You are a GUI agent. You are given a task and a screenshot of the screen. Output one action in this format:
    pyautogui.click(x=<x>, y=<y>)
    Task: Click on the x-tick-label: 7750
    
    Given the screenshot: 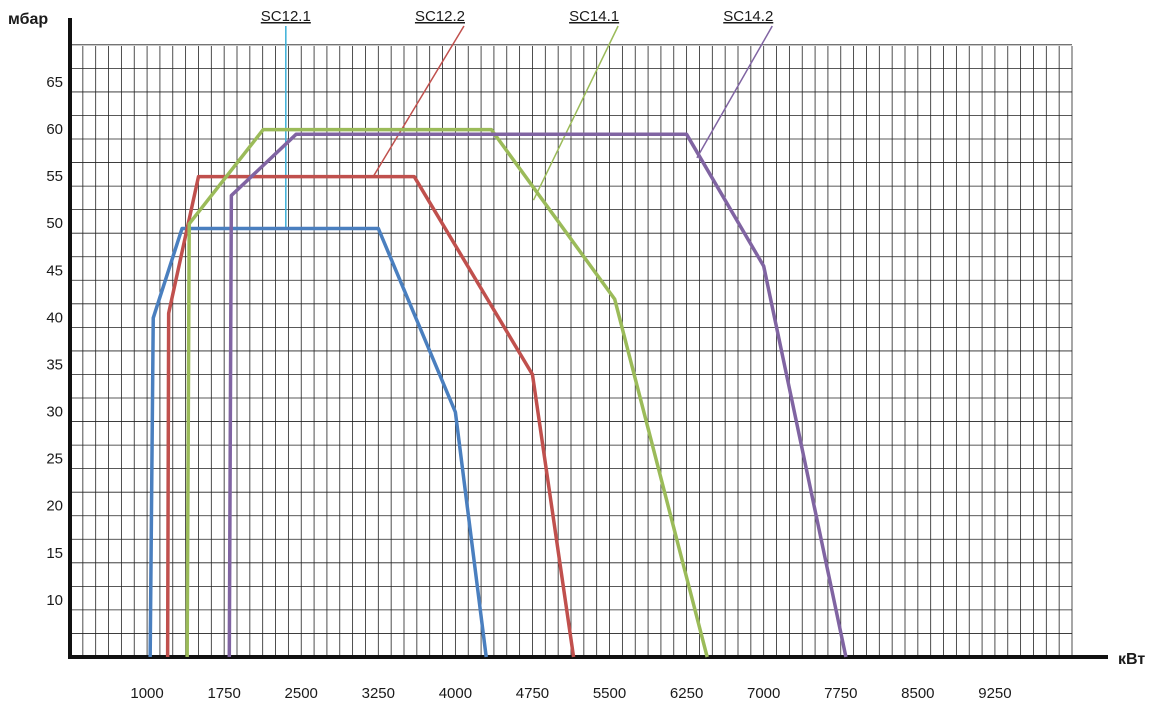 What is the action you would take?
    pyautogui.click(x=840, y=693)
    